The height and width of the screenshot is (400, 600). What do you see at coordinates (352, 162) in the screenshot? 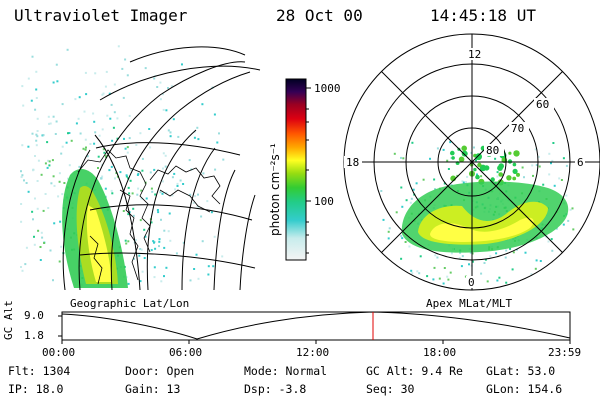
I see `mlt-label-18: 18` at bounding box center [352, 162].